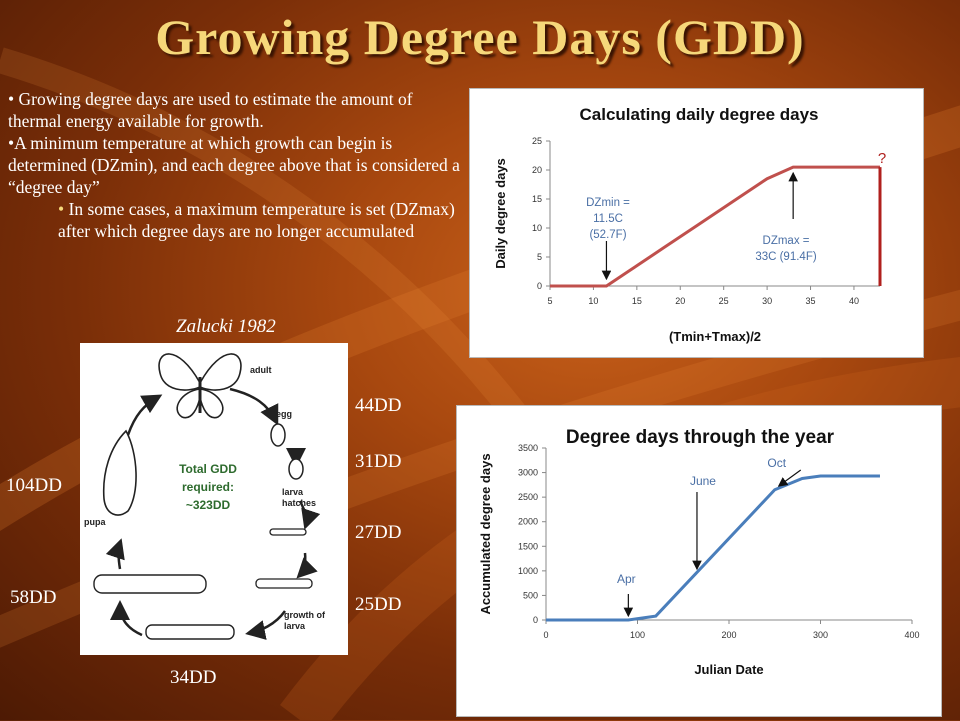  What do you see at coordinates (789, 478) in the screenshot?
I see `oct-arrow` at bounding box center [789, 478].